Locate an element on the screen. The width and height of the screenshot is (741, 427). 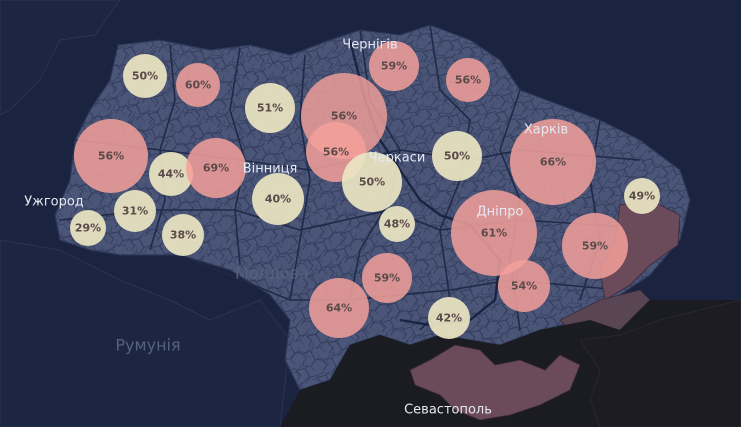
bubble: 64% is located at coordinates (339, 308).